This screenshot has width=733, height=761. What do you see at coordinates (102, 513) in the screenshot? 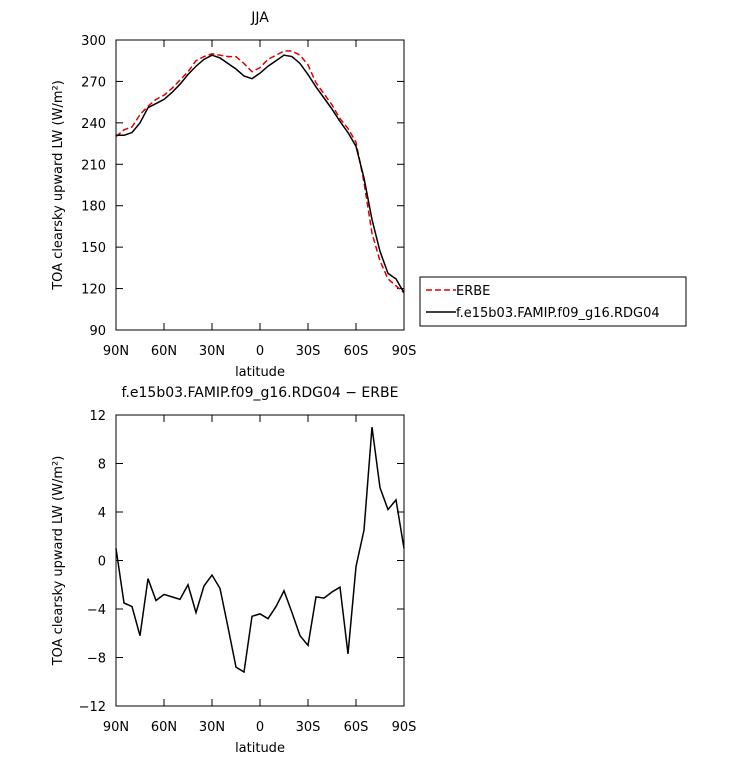
I see `y-tick-label: 4` at bounding box center [102, 513].